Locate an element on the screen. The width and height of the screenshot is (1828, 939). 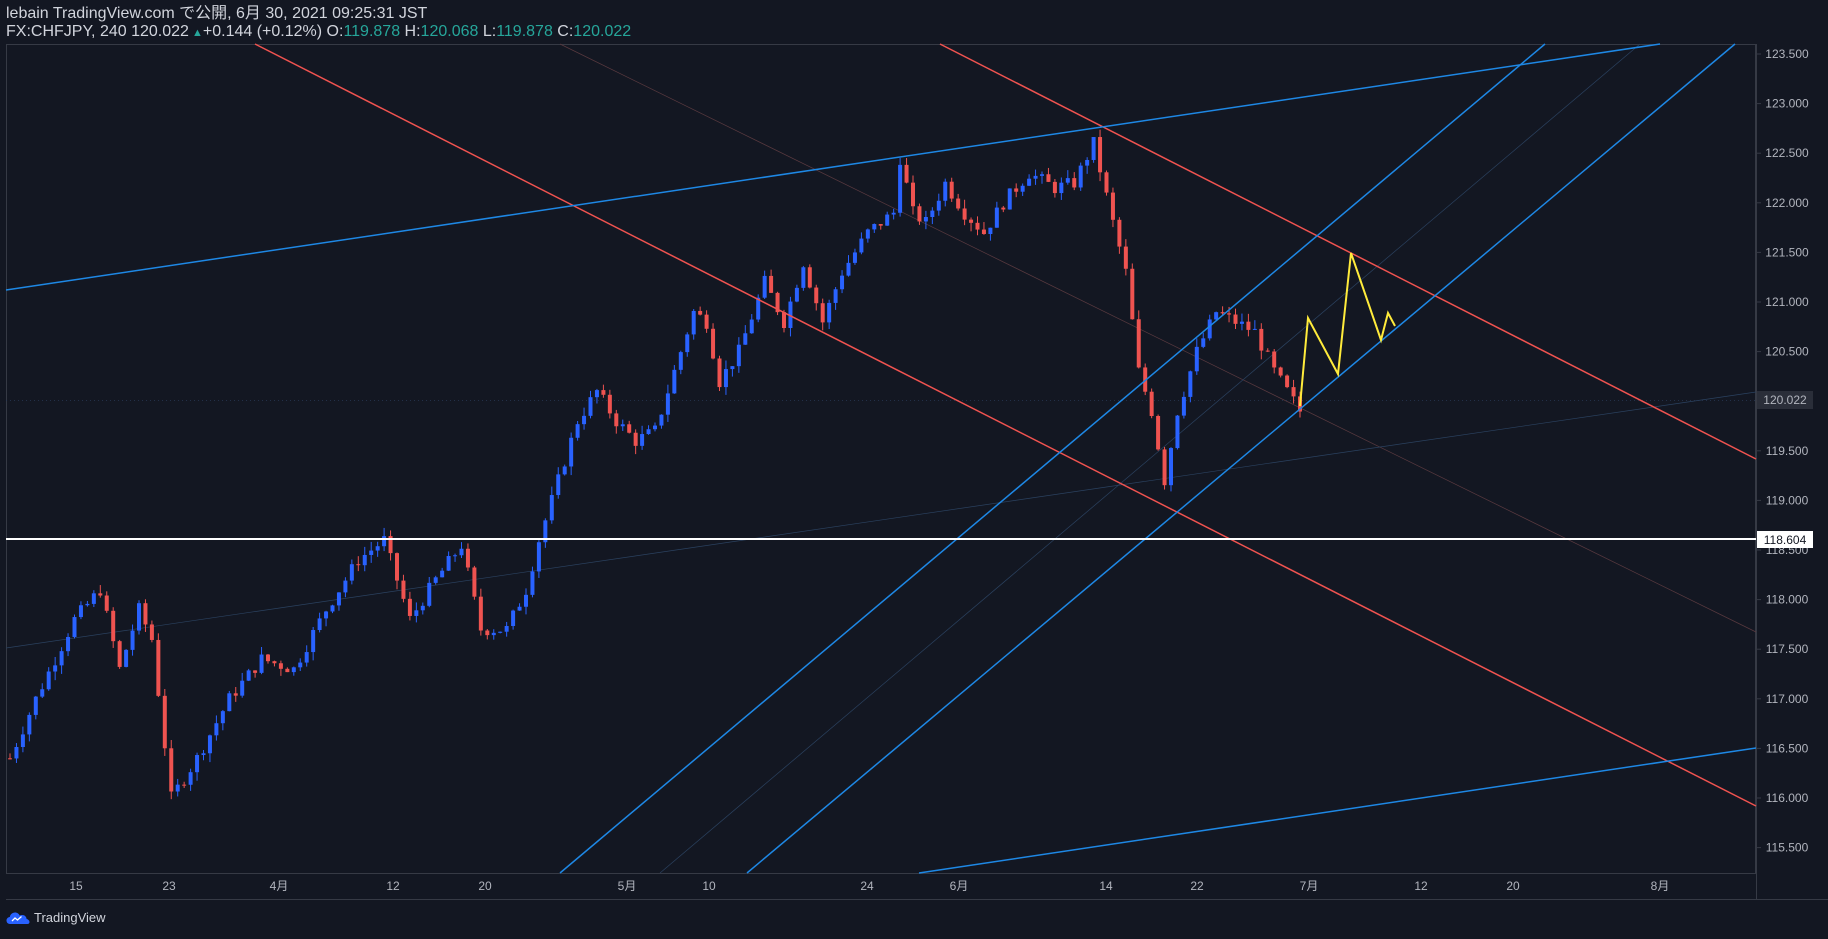
last-price-label: 120.022 is located at coordinates (1785, 400).